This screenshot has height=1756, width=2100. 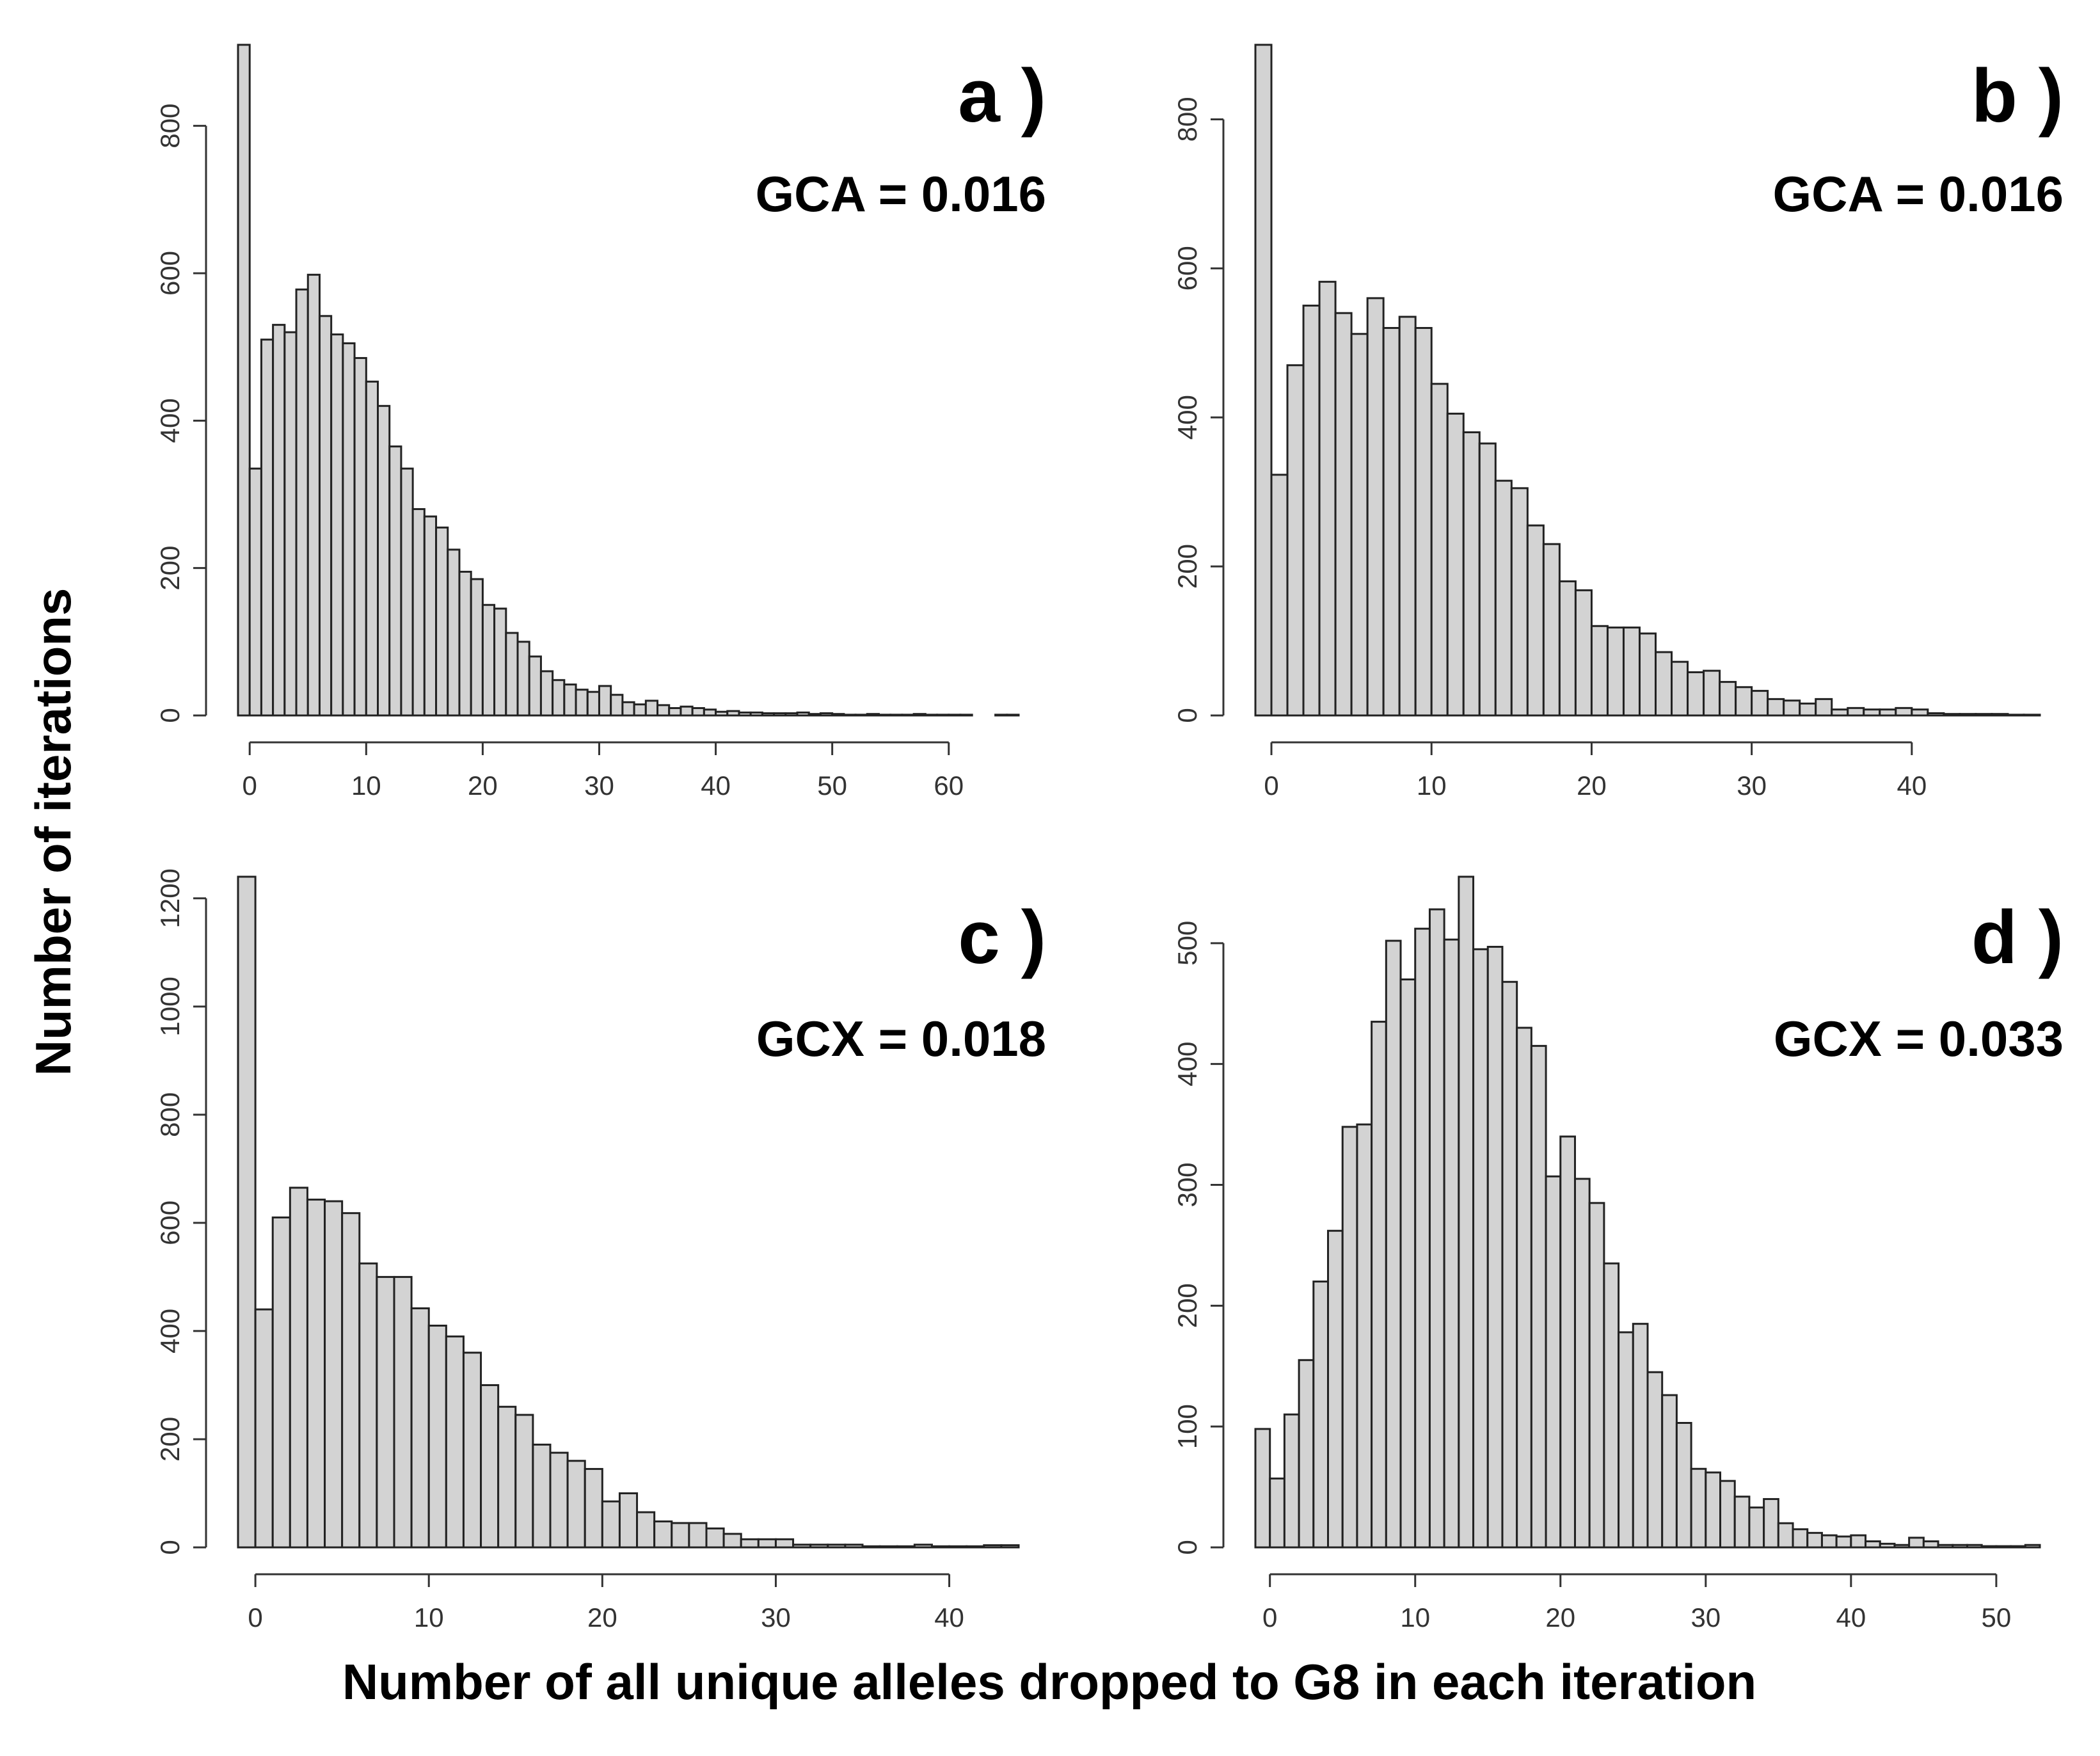 I want to click on x-tick-label: 0, so click(x=255, y=1617).